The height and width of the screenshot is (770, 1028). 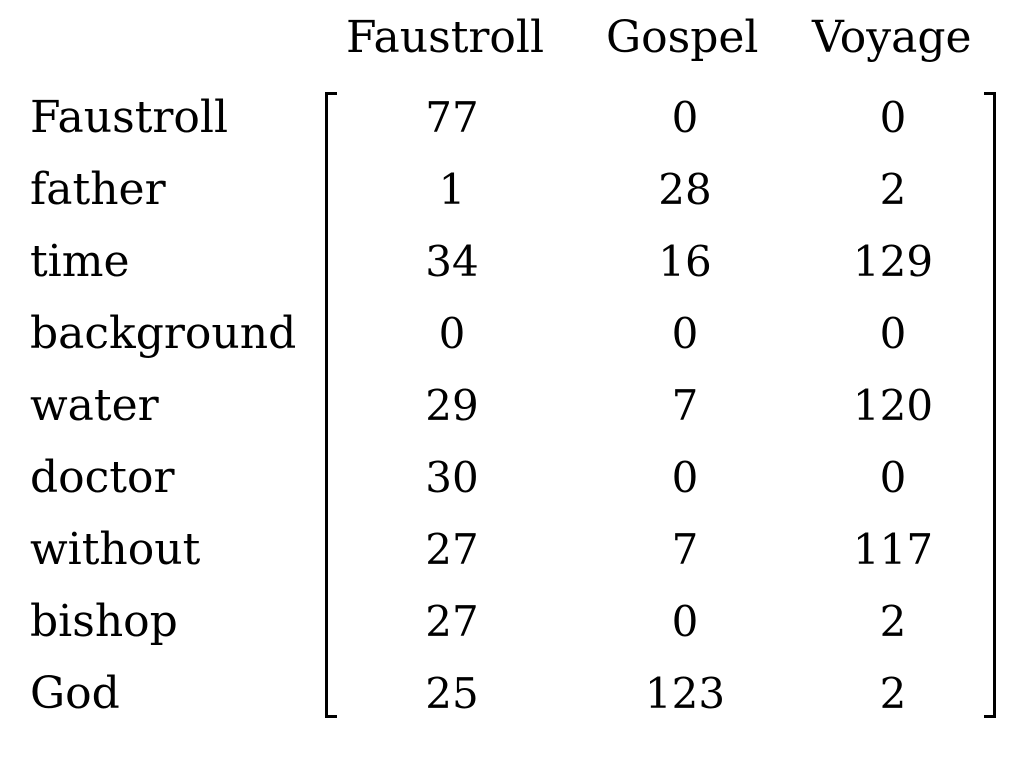 What do you see at coordinates (115, 549) in the screenshot?
I see `row-label: without` at bounding box center [115, 549].